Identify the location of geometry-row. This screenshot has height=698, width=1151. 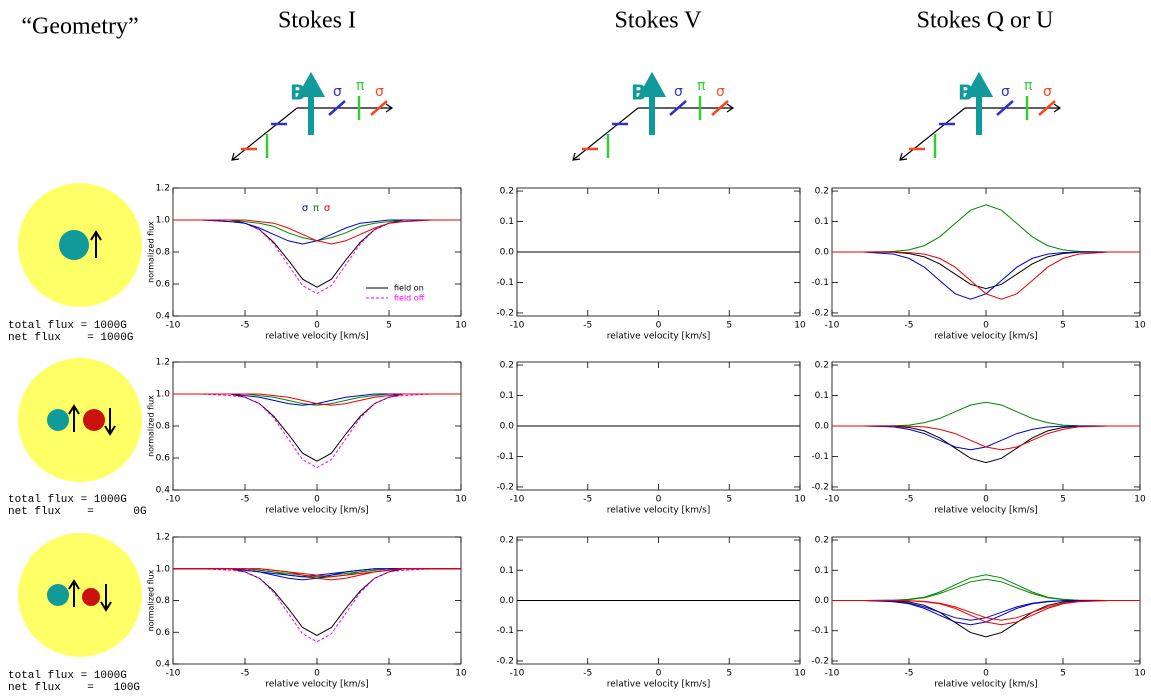
(80, 420).